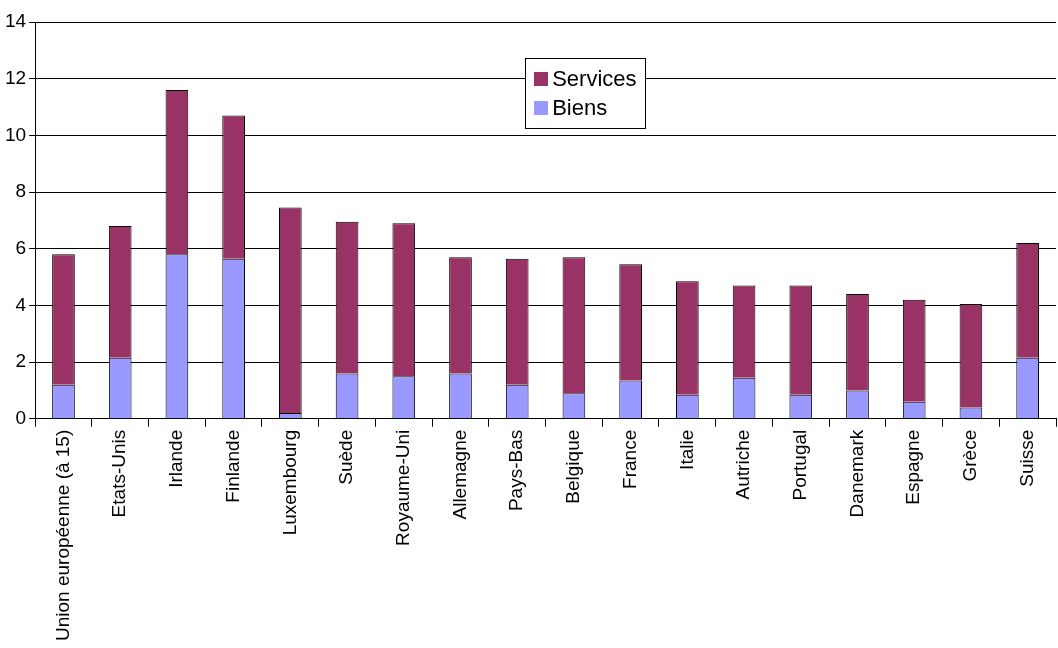 The height and width of the screenshot is (648, 1058). What do you see at coordinates (15, 21) in the screenshot?
I see `y-tick-label: 14` at bounding box center [15, 21].